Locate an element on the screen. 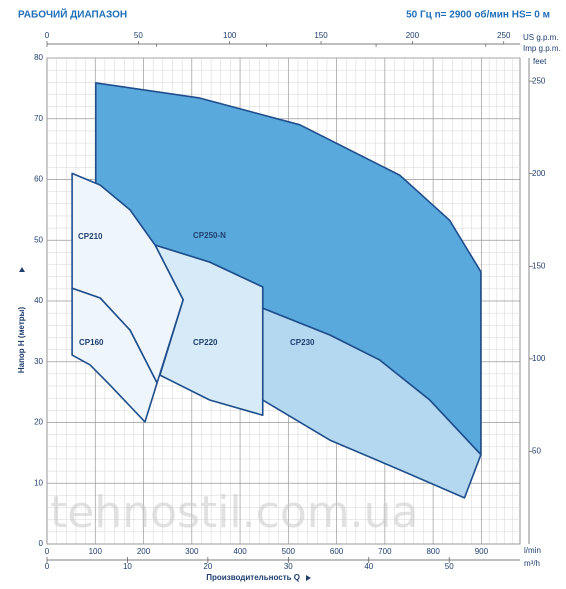  x-tick-label: 0 is located at coordinates (47, 551).